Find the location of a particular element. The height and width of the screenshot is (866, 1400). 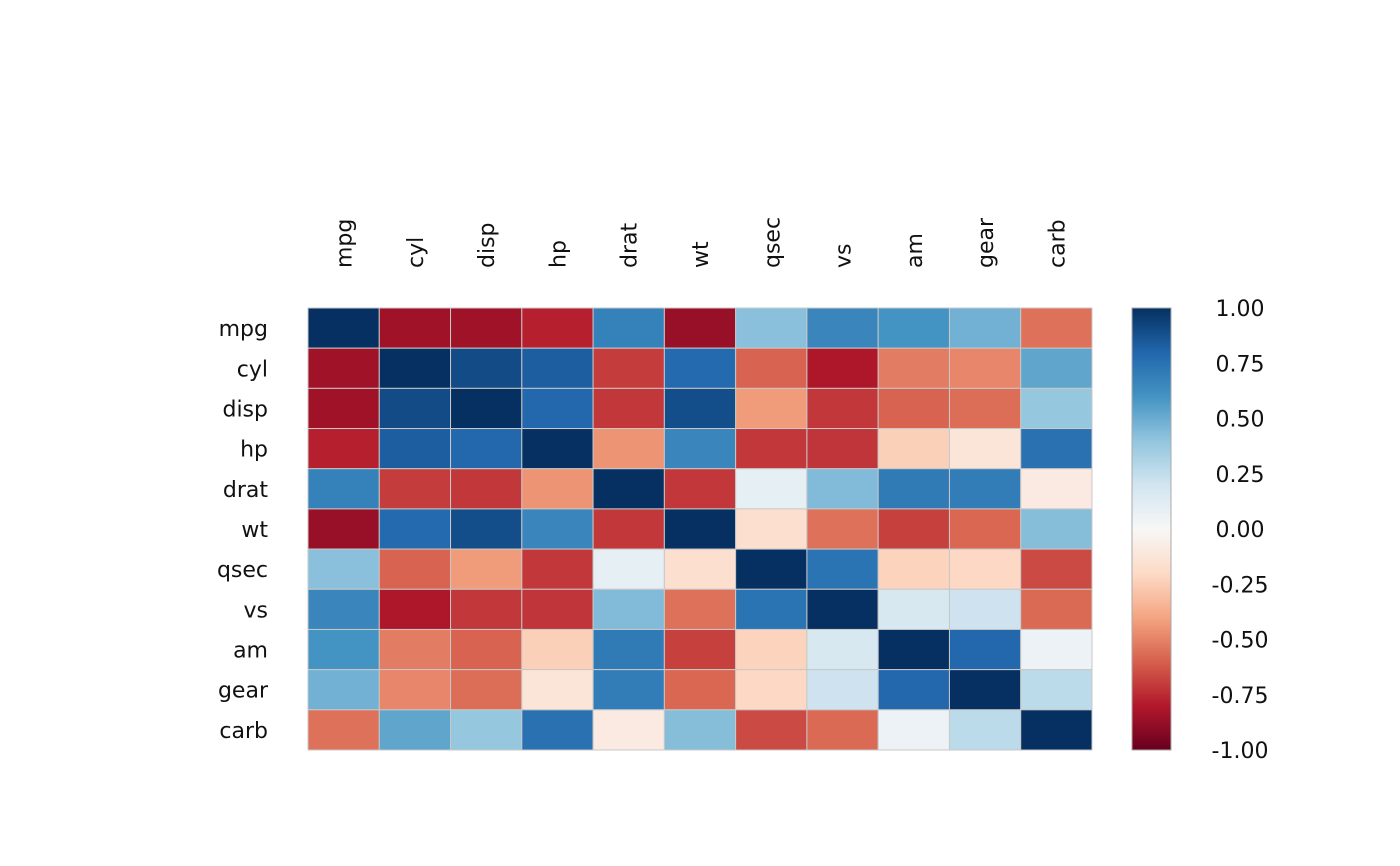

column-label: am is located at coordinates (915, 250).